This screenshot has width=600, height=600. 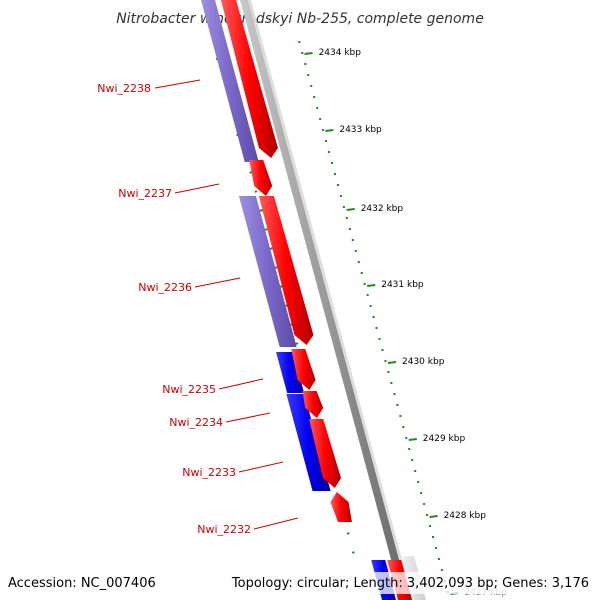 I want to click on scale-label: 2428 kbp, so click(x=465, y=516).